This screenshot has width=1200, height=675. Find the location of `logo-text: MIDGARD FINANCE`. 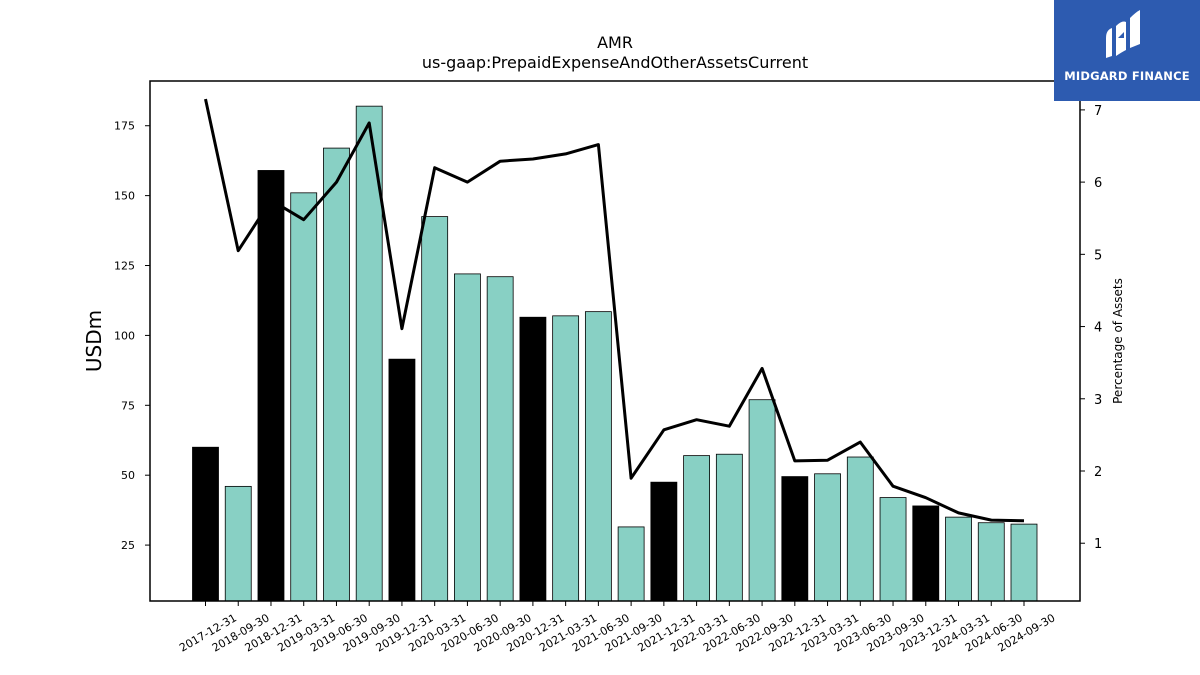

logo-text: MIDGARD FINANCE is located at coordinates (1127, 76).